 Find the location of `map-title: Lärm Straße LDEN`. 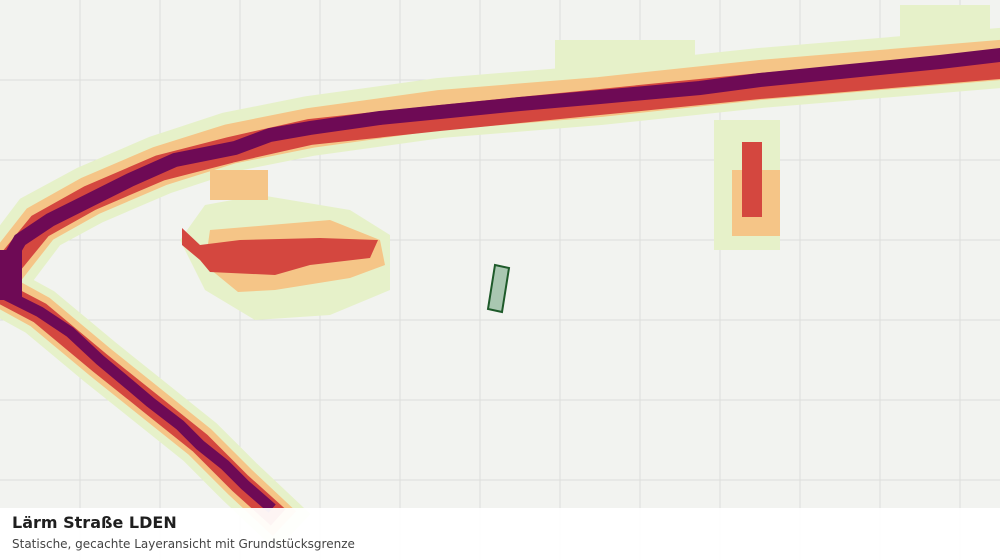

map-title: Lärm Straße LDEN is located at coordinates (94, 522).